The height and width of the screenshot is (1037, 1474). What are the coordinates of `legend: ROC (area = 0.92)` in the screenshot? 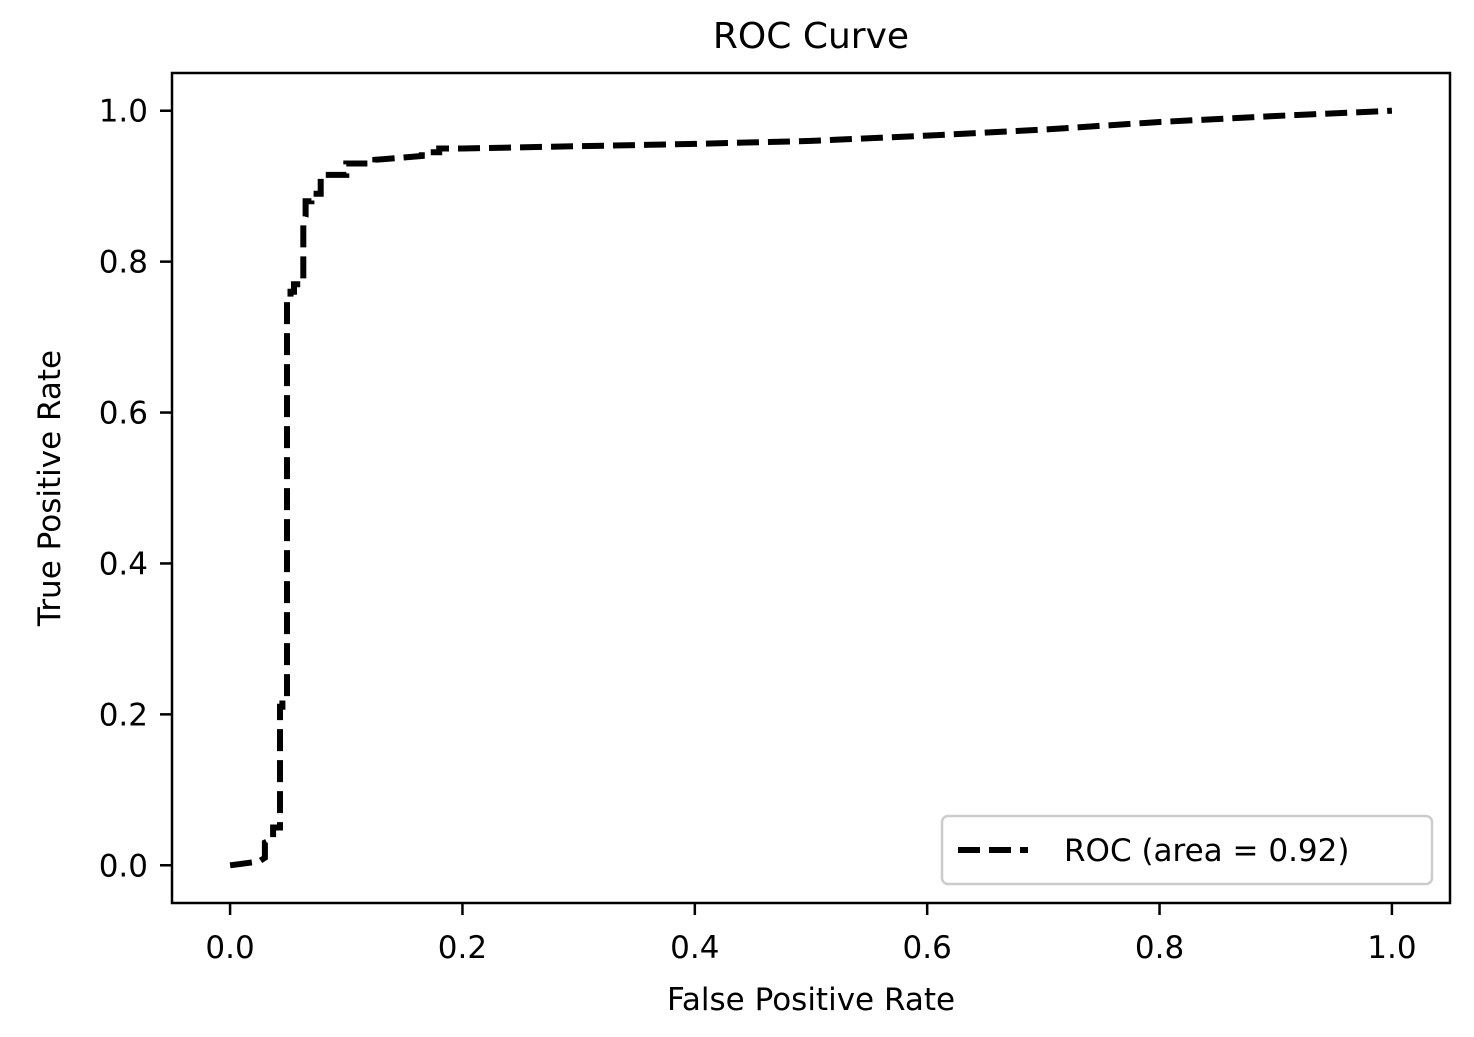 It's located at (1187, 850).